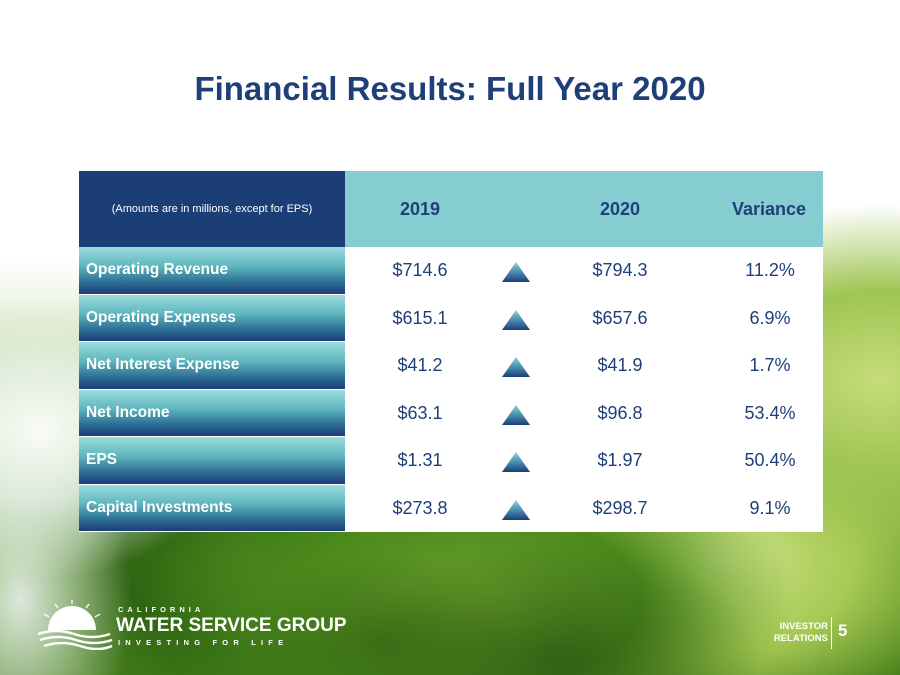  Describe the element at coordinates (212, 413) in the screenshot. I see `row-label: Net Income` at that location.